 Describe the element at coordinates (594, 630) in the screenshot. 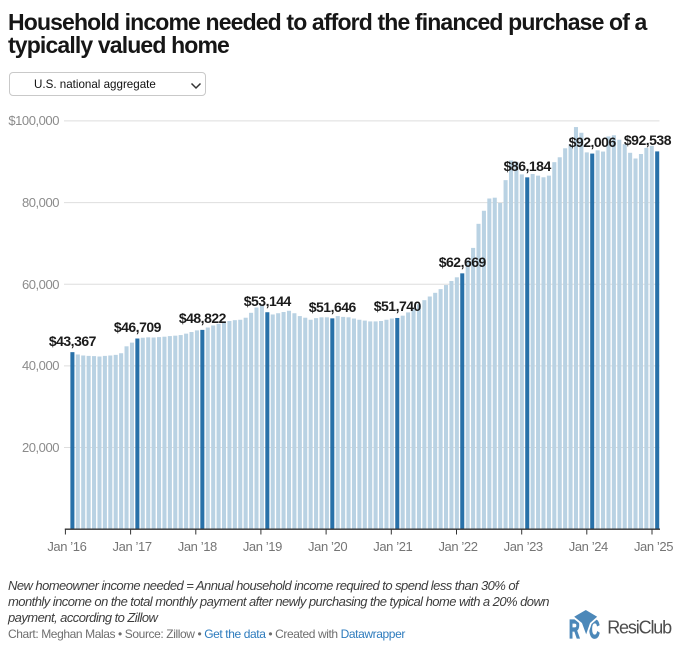

I see `svg-text: C` at that location.